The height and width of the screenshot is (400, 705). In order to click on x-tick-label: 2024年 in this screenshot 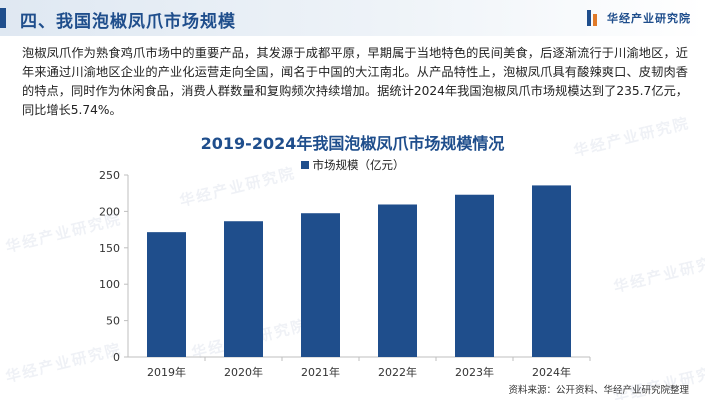, I will do `click(551, 372)`.